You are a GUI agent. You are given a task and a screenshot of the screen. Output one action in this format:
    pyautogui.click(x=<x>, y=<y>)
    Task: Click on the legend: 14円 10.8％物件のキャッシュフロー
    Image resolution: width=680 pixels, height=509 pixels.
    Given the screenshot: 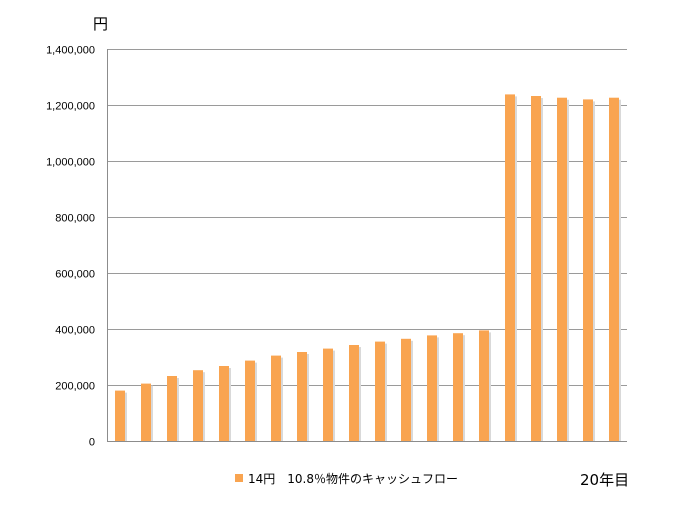 What is the action you would take?
    pyautogui.click(x=346, y=479)
    